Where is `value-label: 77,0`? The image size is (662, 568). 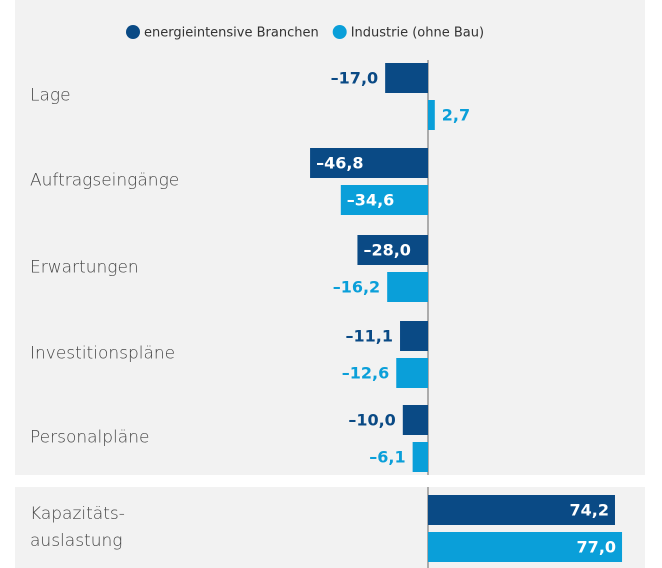 value-label: 77,0 is located at coordinates (596, 547).